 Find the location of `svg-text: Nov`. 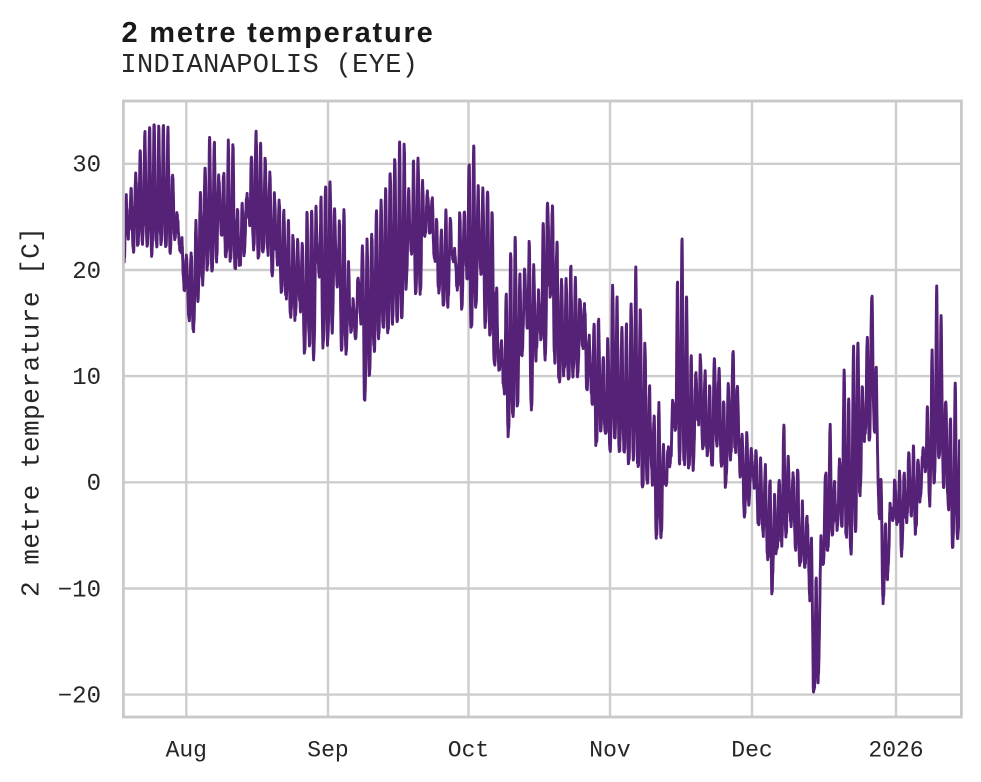

svg-text: Nov is located at coordinates (610, 750).